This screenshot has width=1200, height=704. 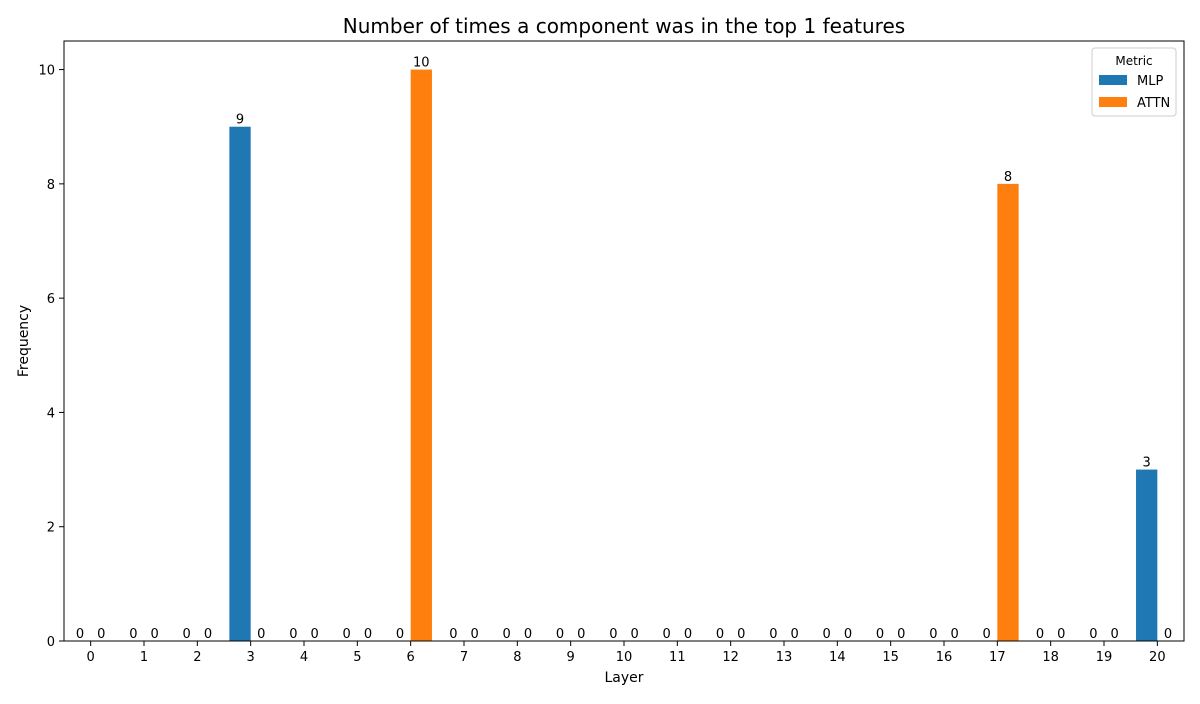 What do you see at coordinates (1050, 657) in the screenshot?
I see `x-tick-label: 18` at bounding box center [1050, 657].